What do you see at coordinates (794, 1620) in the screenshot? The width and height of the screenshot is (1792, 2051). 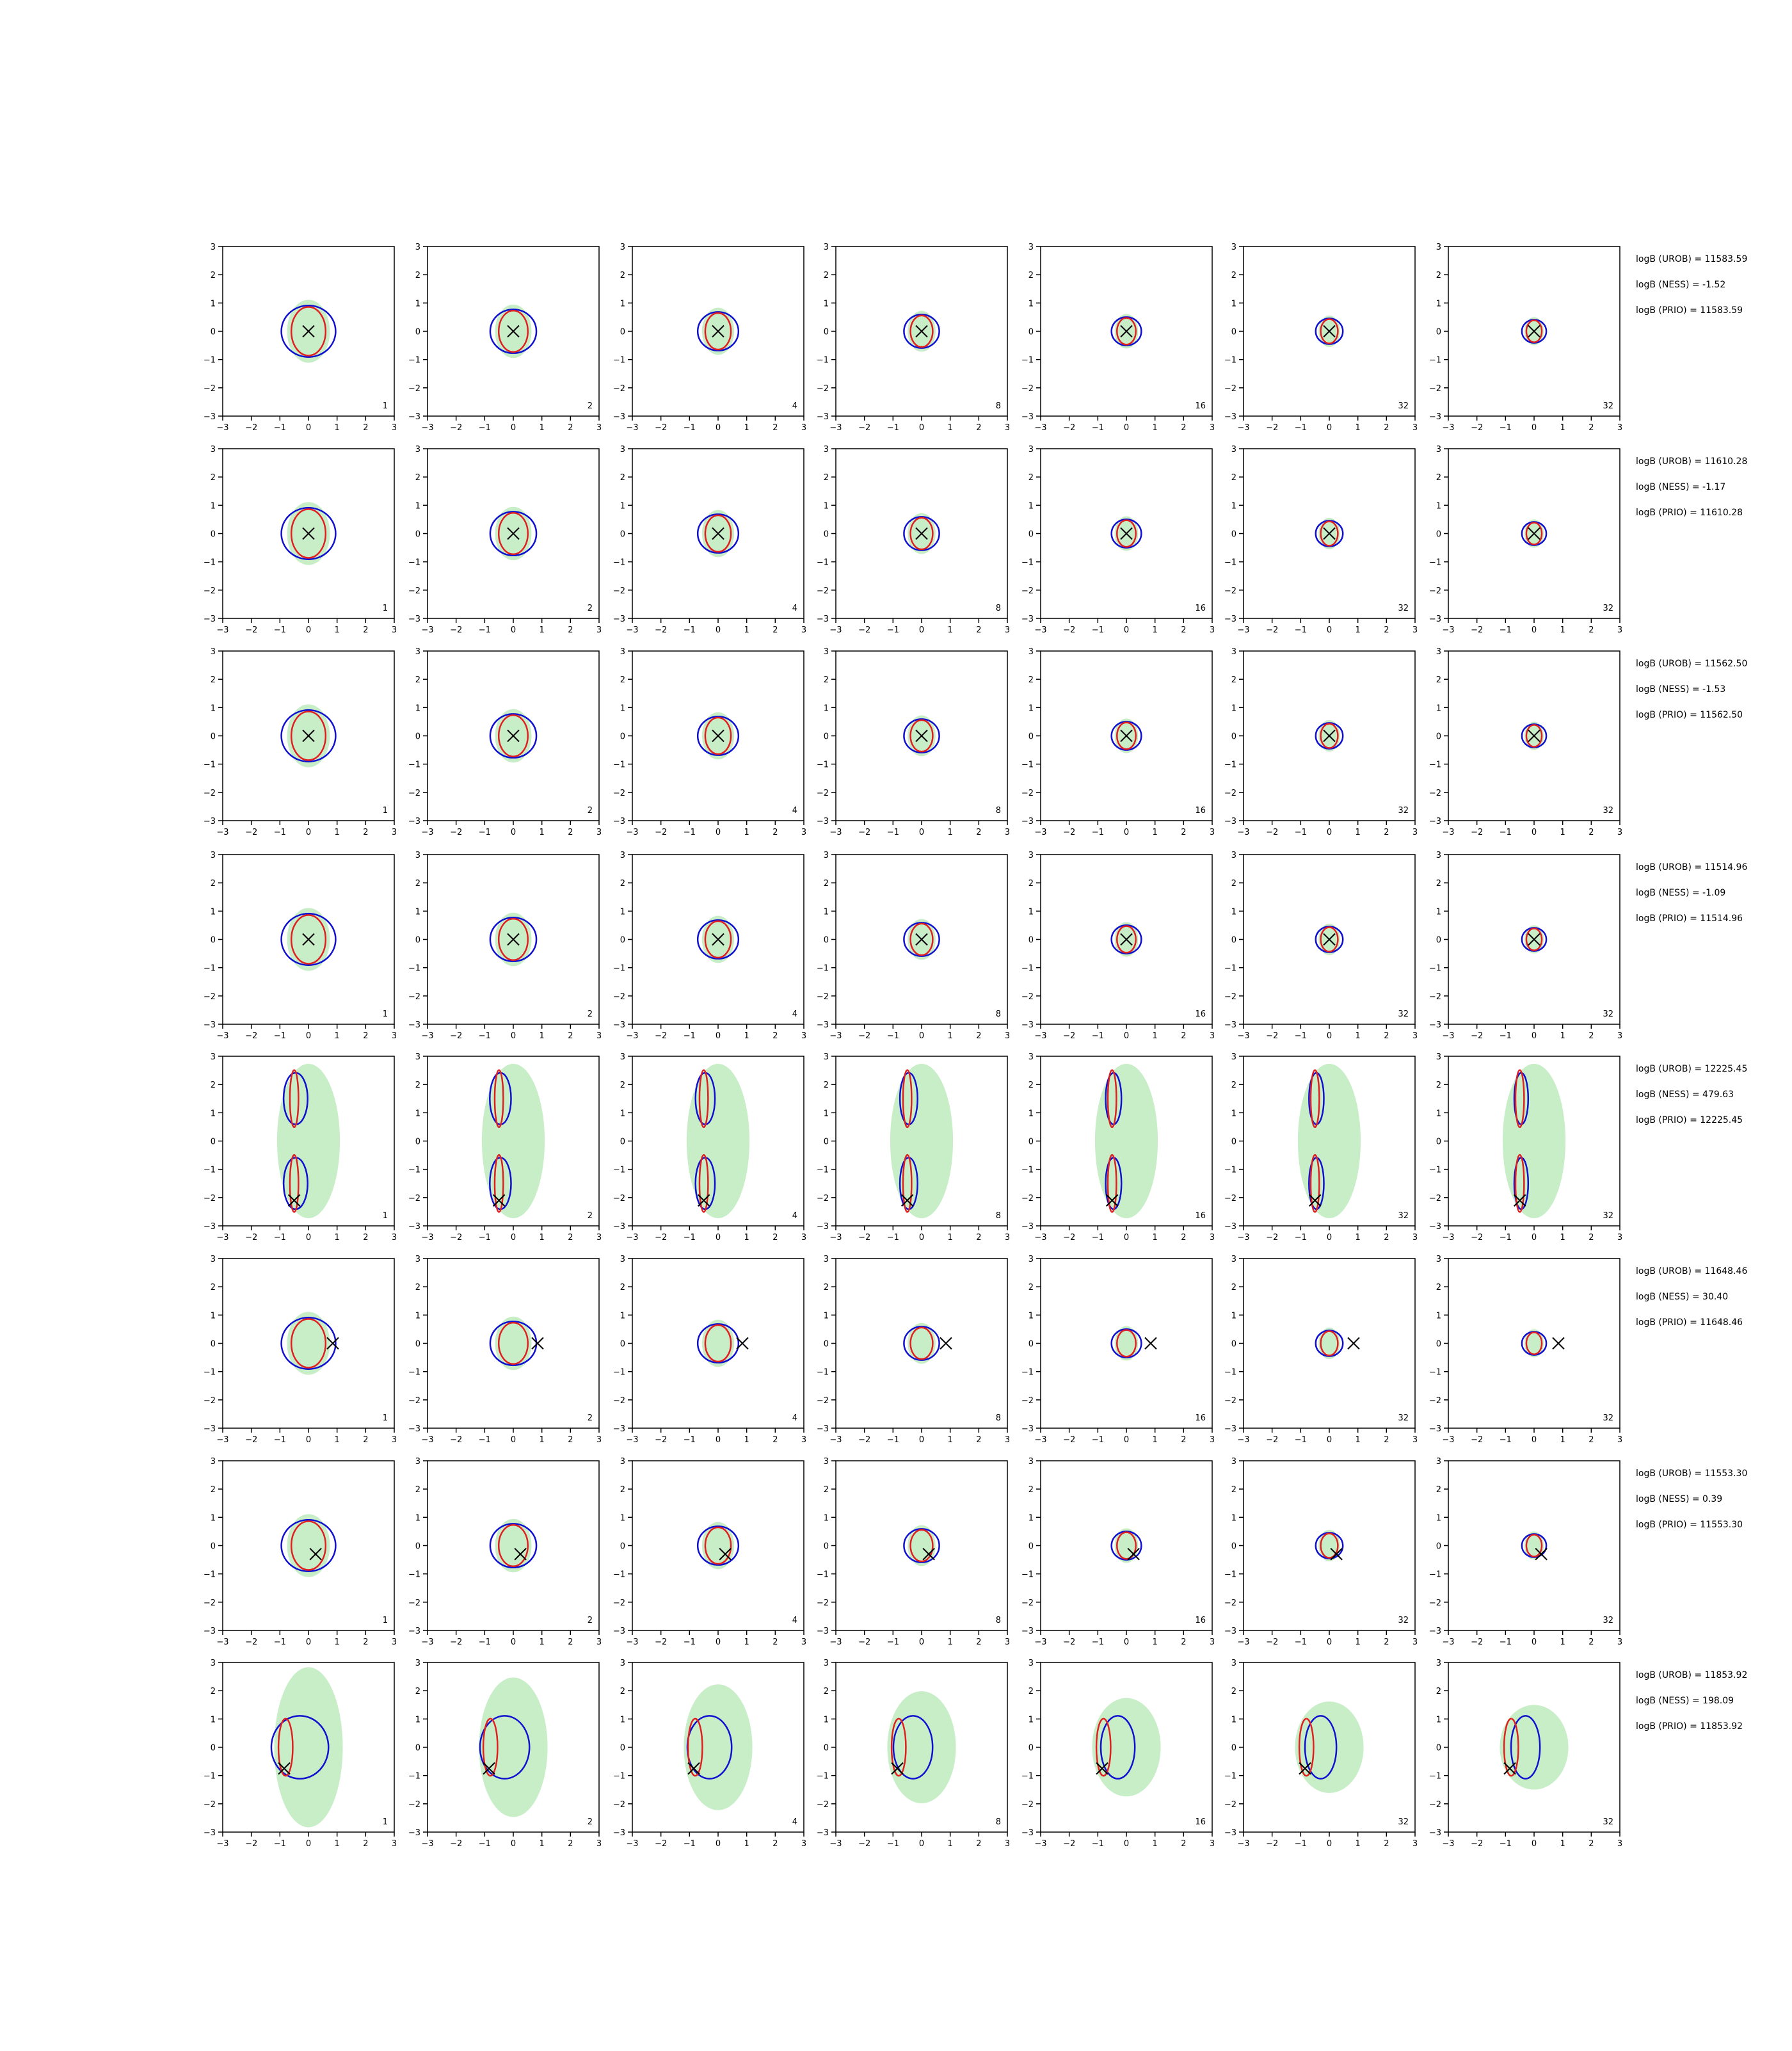 I see `panel-label: 4` at bounding box center [794, 1620].